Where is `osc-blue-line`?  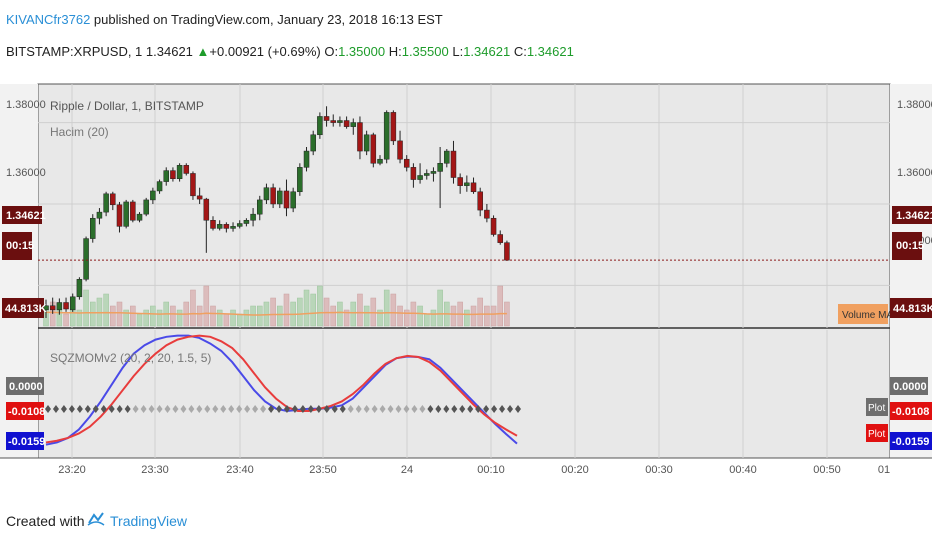 osc-blue-line is located at coordinates (281, 390).